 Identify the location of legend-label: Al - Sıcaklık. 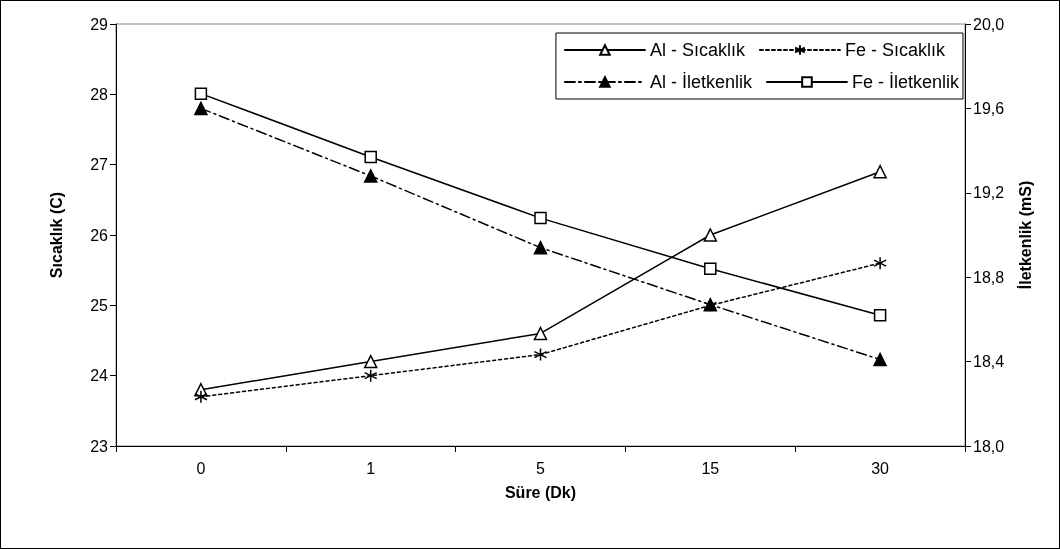
(697, 50).